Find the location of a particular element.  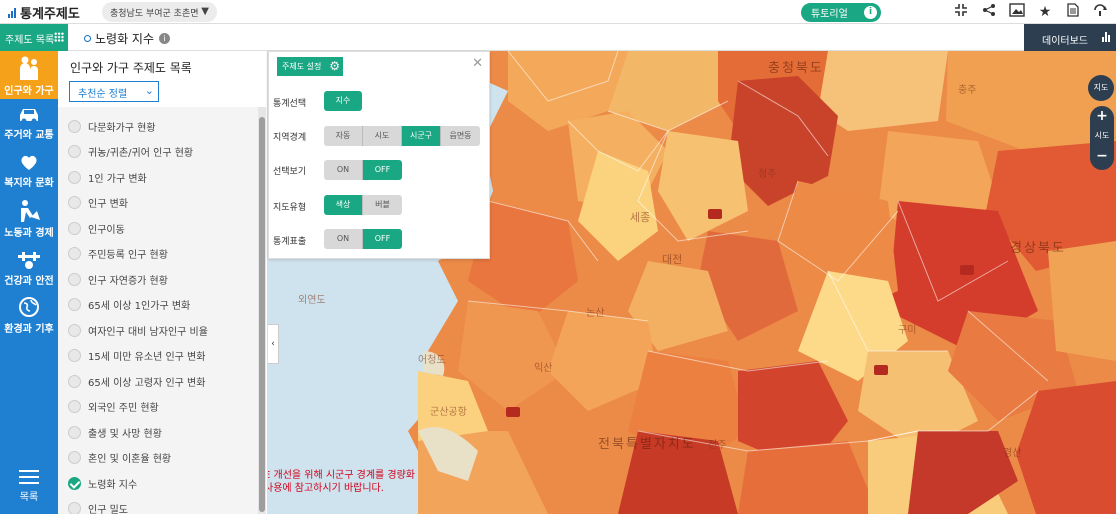

map-label: 경상북도 is located at coordinates (1038, 248).